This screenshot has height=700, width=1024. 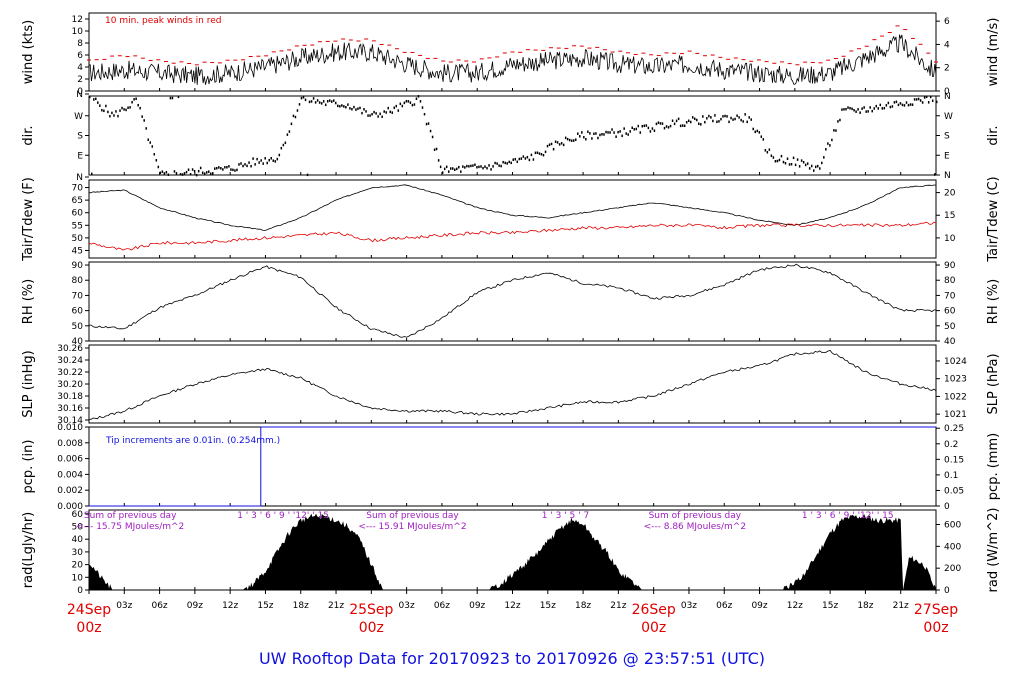 What do you see at coordinates (955, 397) in the screenshot?
I see `tick-label-right-slp: 1022` at bounding box center [955, 397].